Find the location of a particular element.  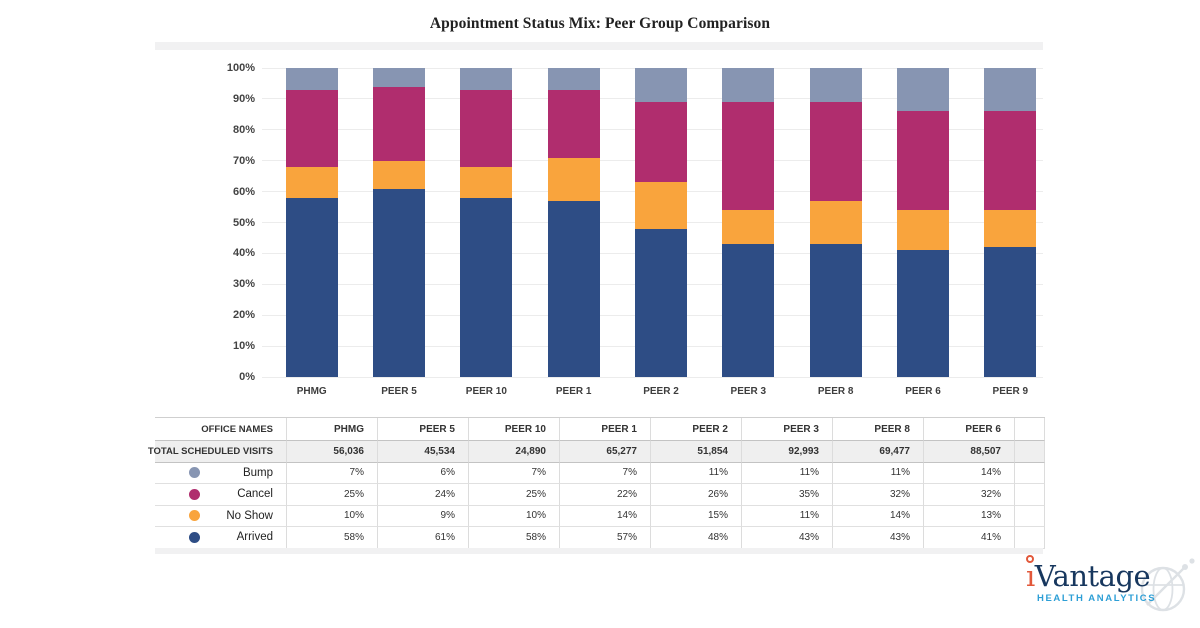

legend-dot-cancel is located at coordinates (194, 494).